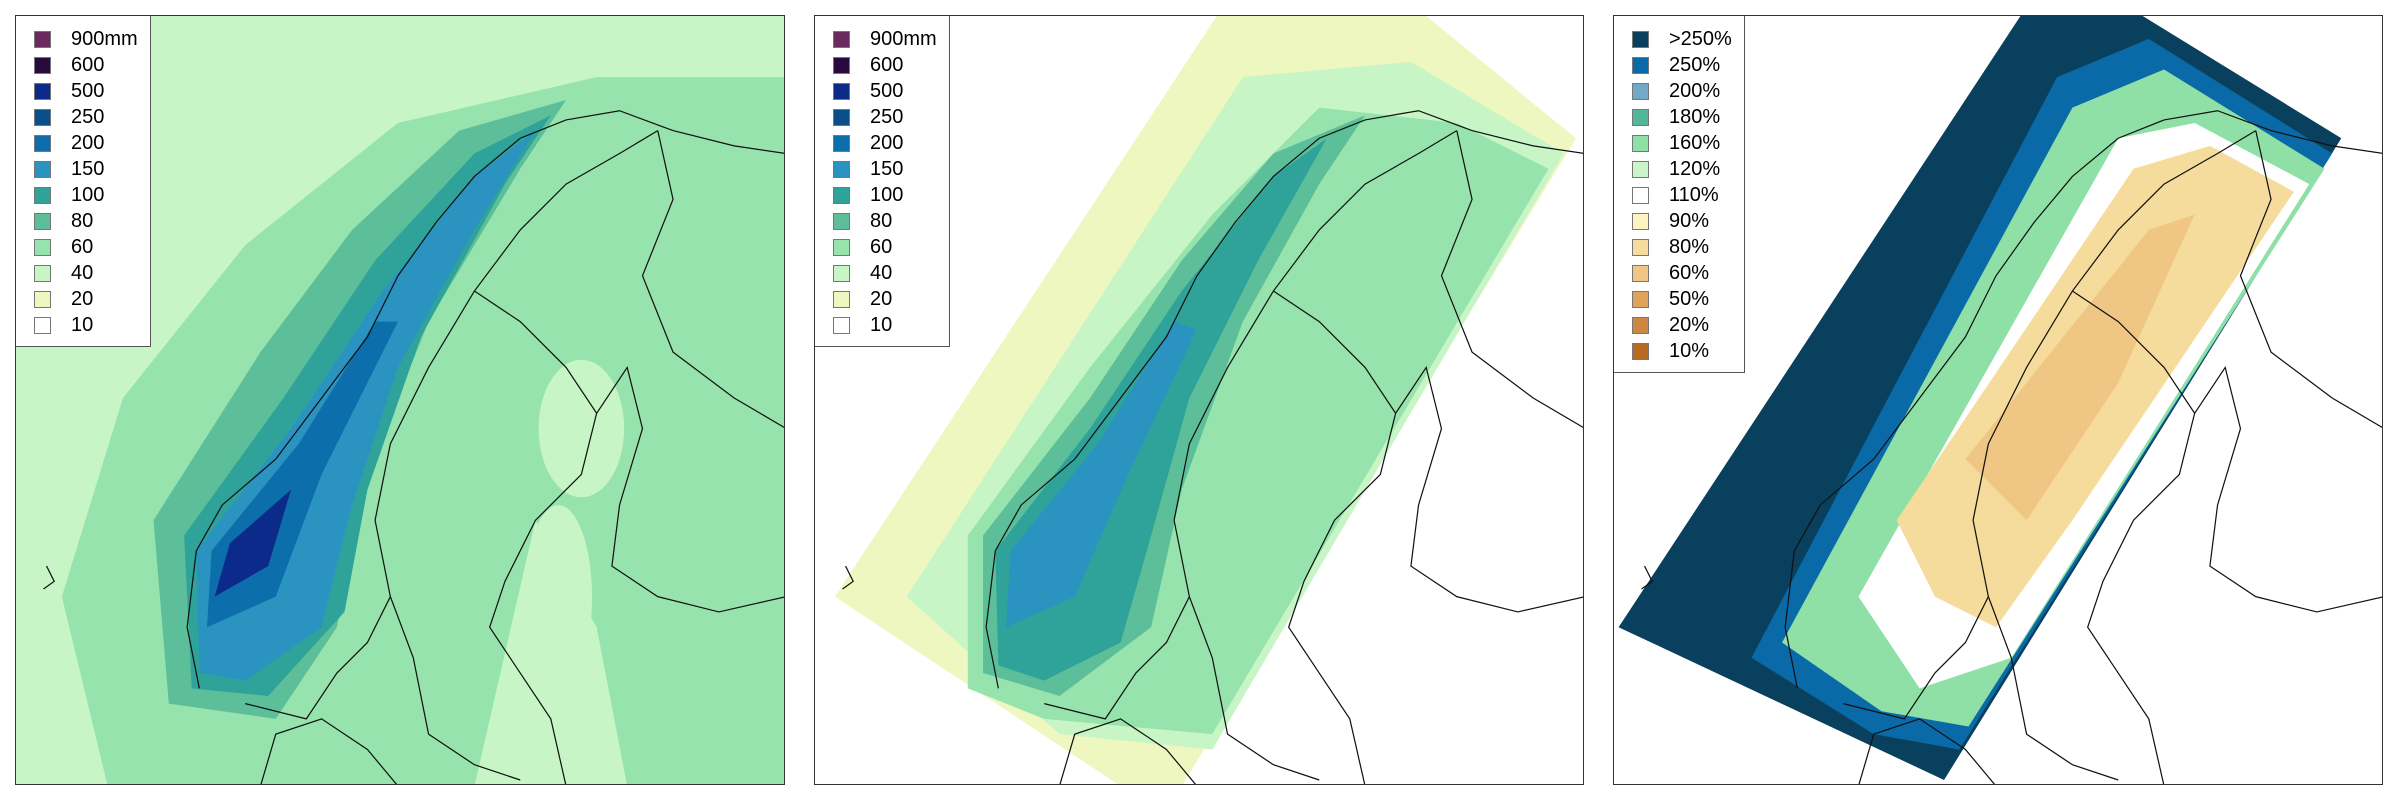 The width and height of the screenshot is (2400, 800). I want to click on legend-entry: 180%, so click(1682, 117).